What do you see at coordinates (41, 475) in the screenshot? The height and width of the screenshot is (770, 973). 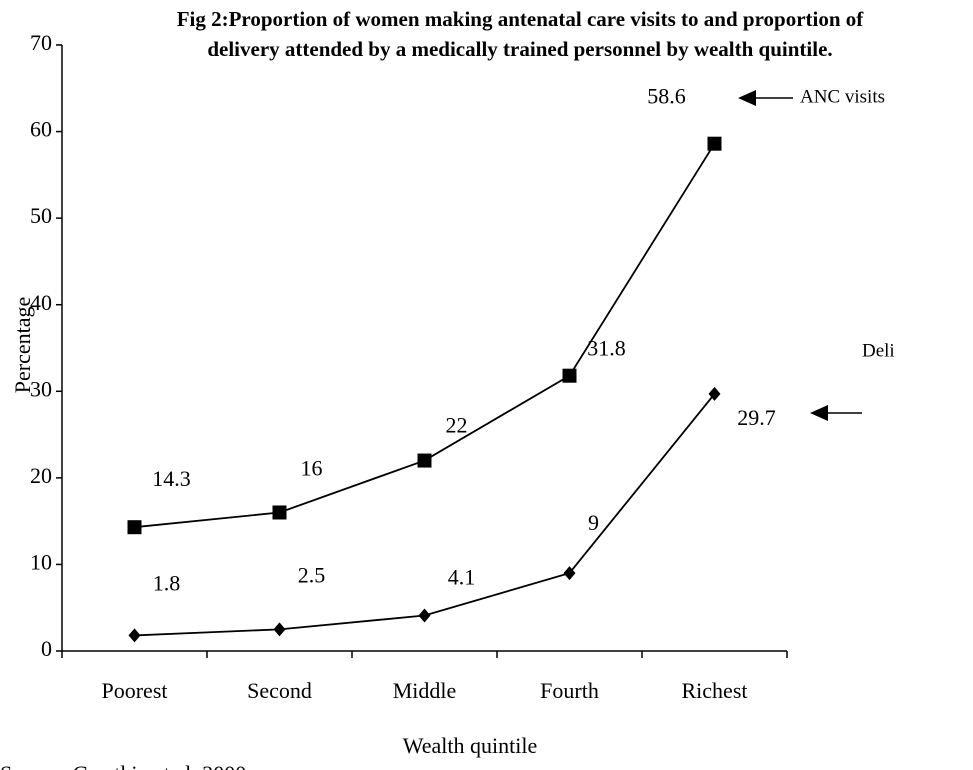 I see `y-tick-label: 20` at bounding box center [41, 475].